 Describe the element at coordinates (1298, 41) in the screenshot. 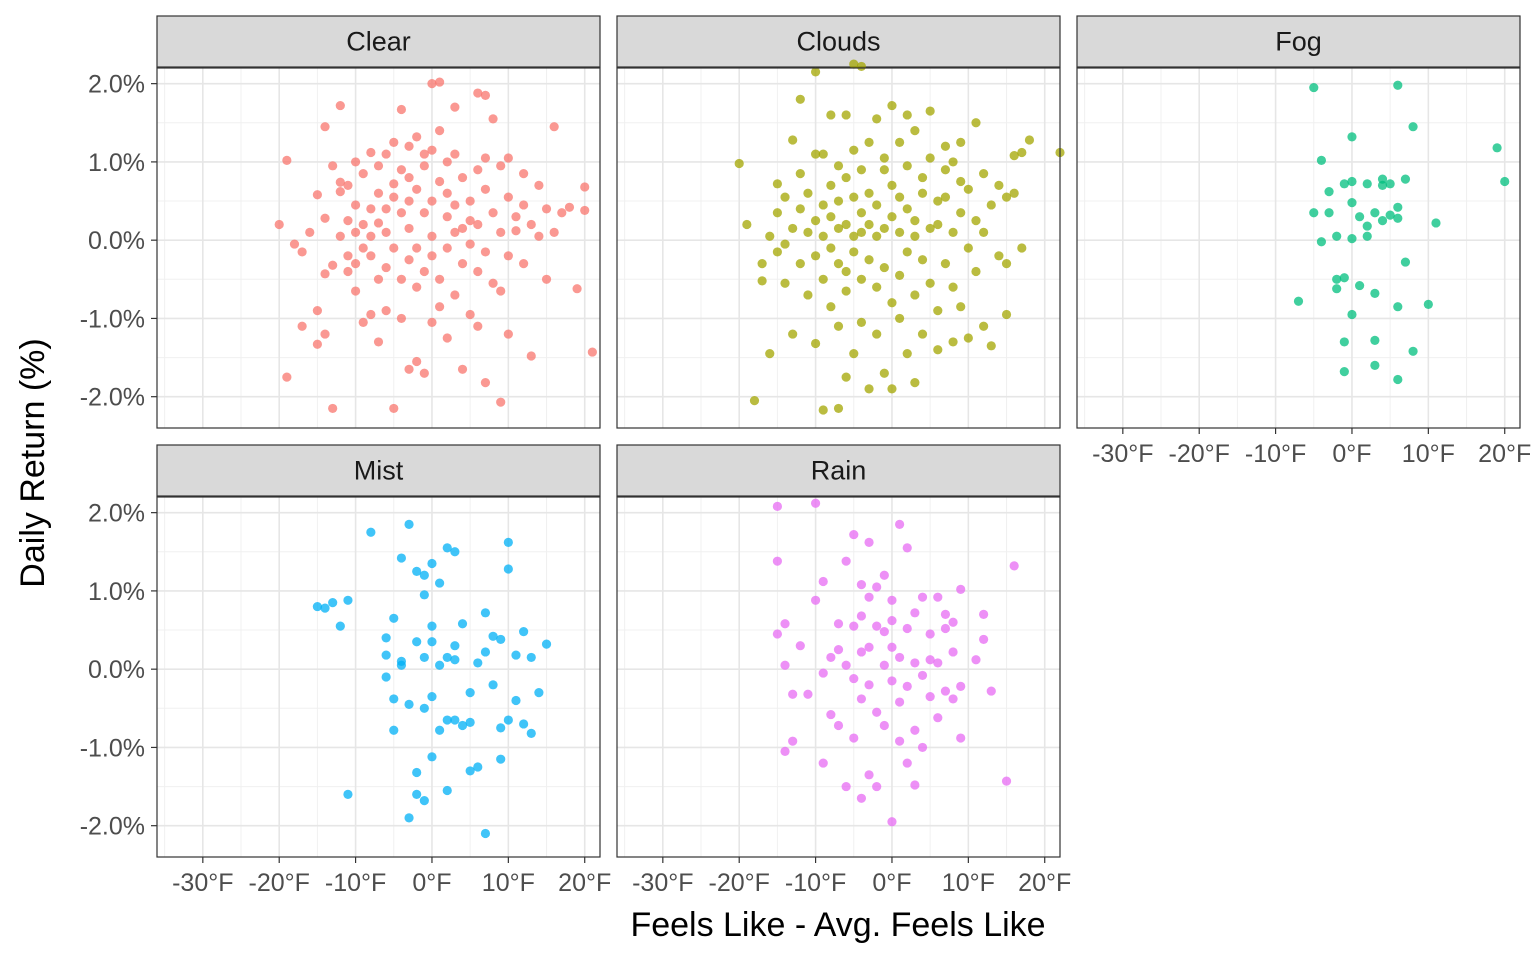

I see `facet-strip-fog` at that location.